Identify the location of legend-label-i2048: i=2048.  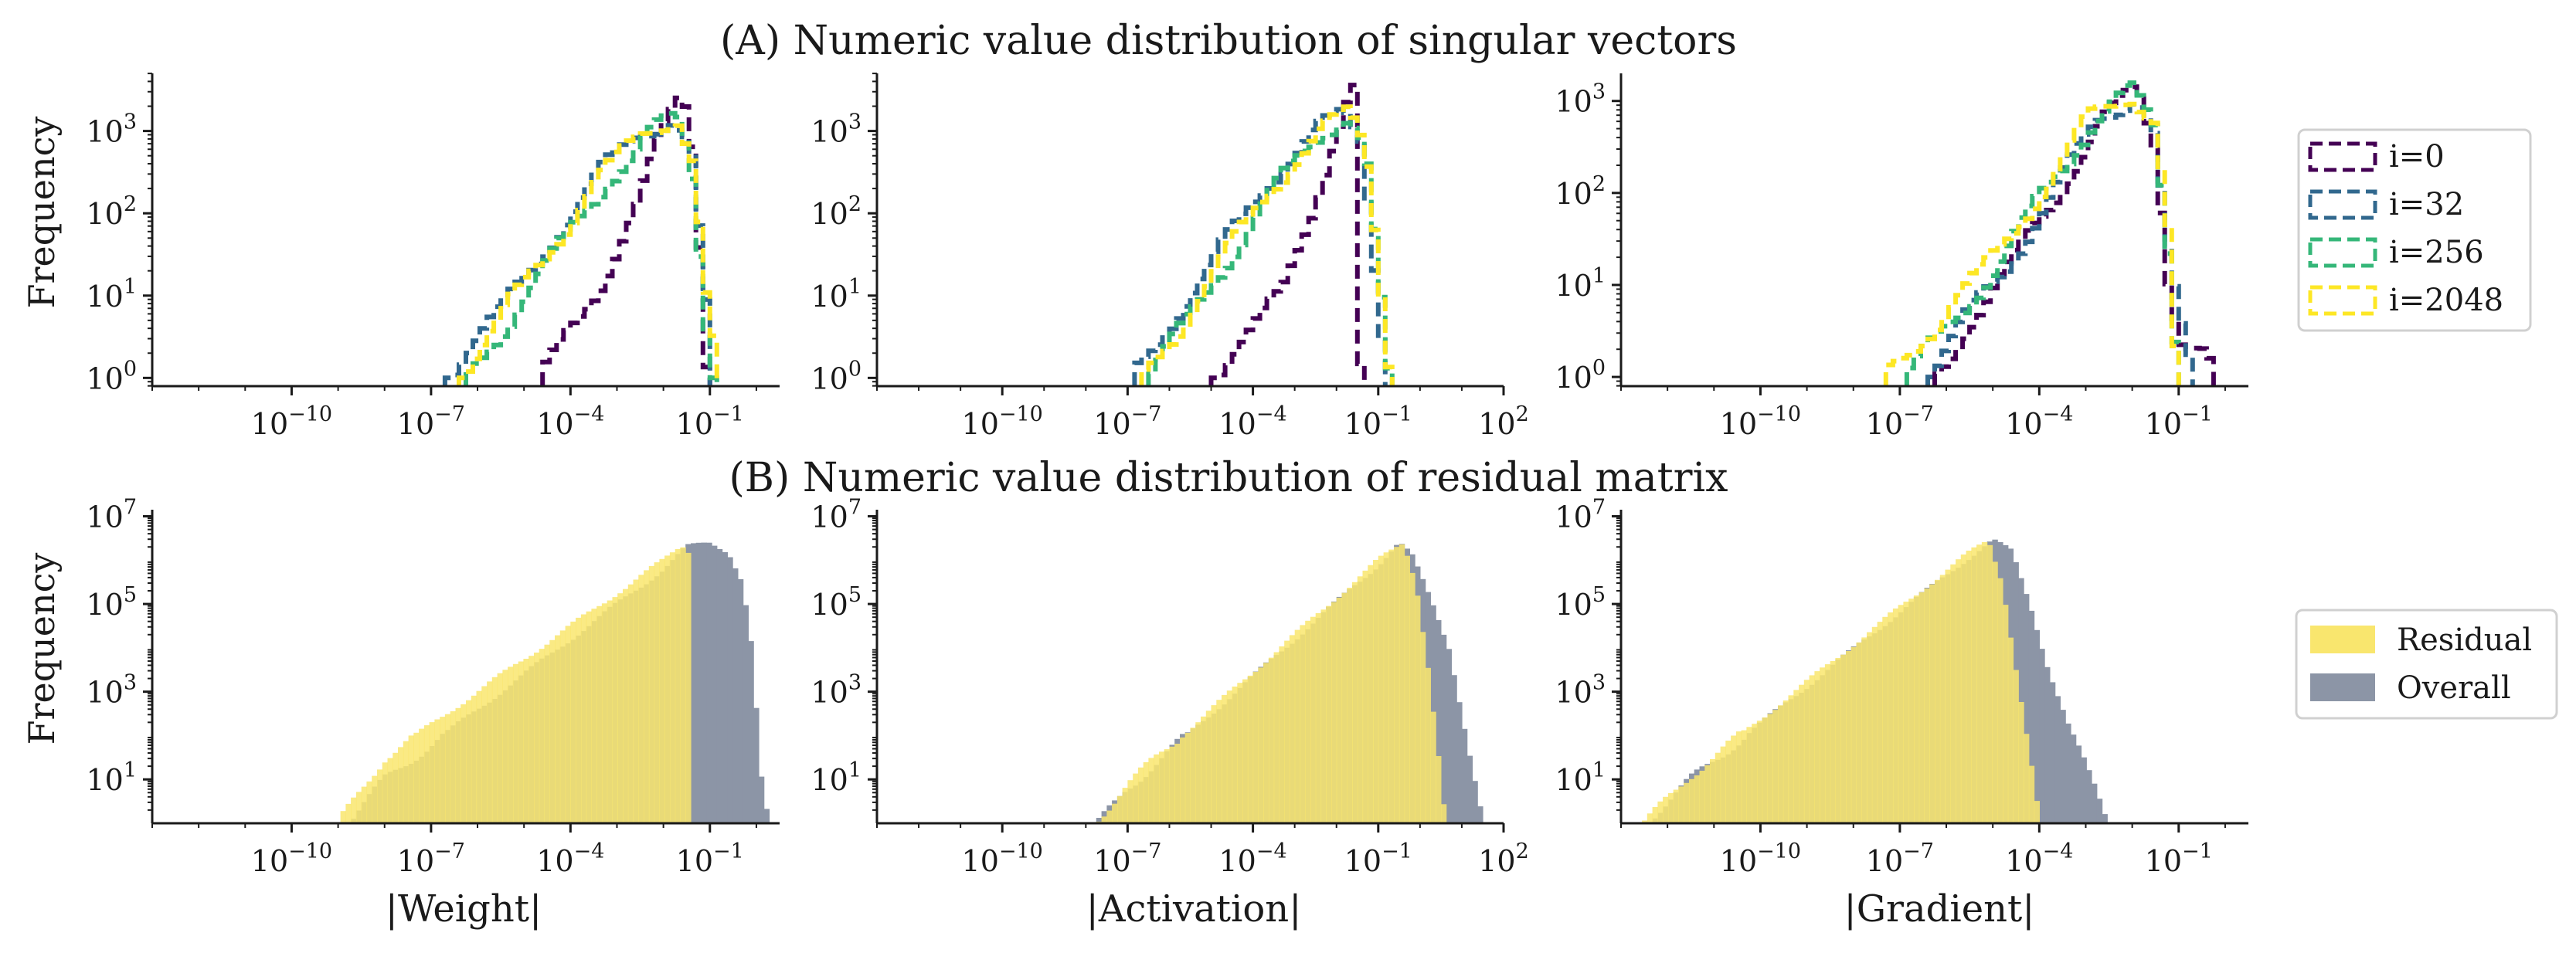
(2446, 300).